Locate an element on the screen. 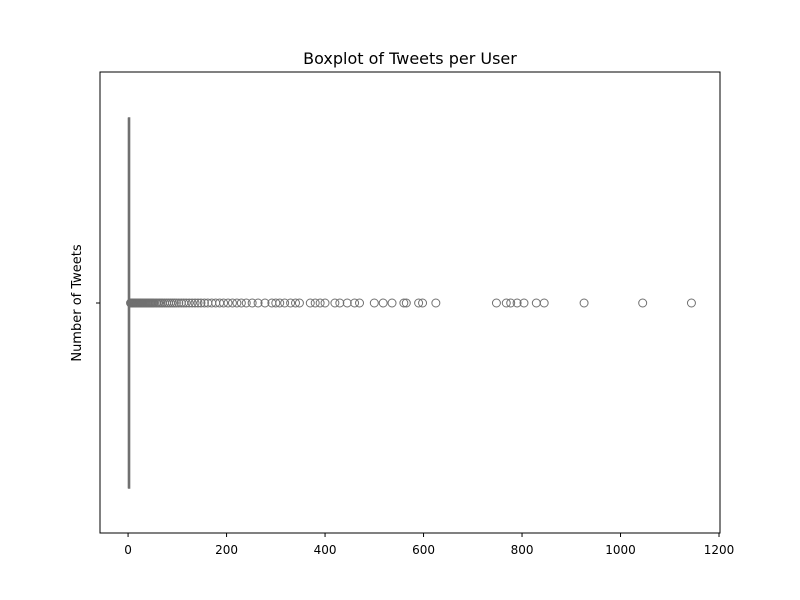 The width and height of the screenshot is (800, 600). x-tick-label: 1200 is located at coordinates (719, 550).